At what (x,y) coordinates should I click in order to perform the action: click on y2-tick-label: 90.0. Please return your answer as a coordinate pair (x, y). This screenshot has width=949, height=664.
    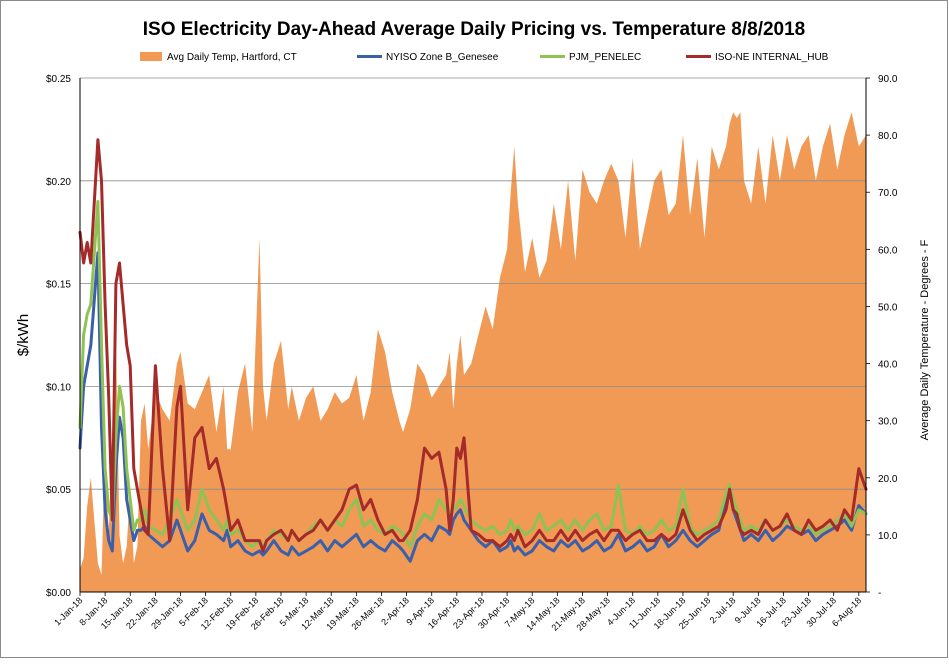
    Looking at the image, I should click on (888, 79).